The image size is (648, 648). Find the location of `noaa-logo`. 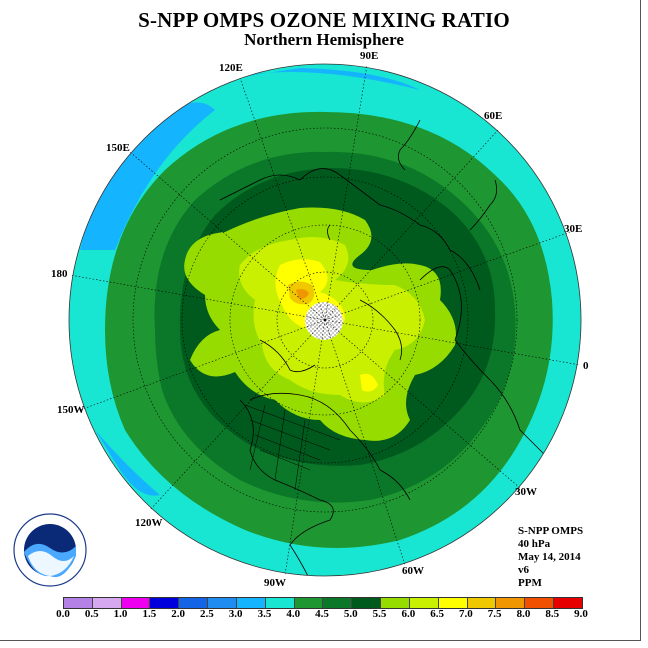

noaa-logo is located at coordinates (50, 550).